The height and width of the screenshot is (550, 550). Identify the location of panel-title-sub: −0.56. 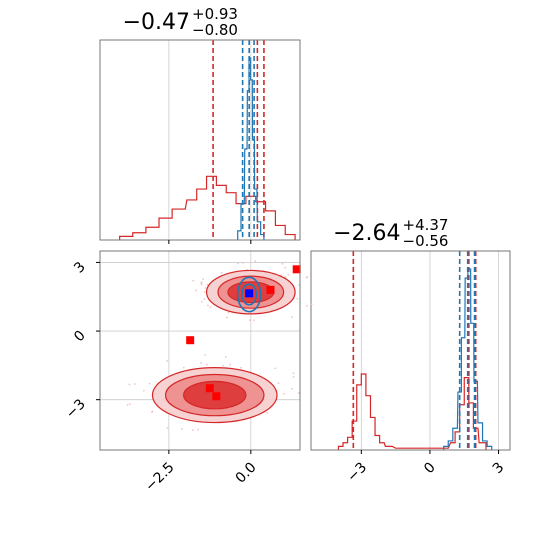
(426, 241).